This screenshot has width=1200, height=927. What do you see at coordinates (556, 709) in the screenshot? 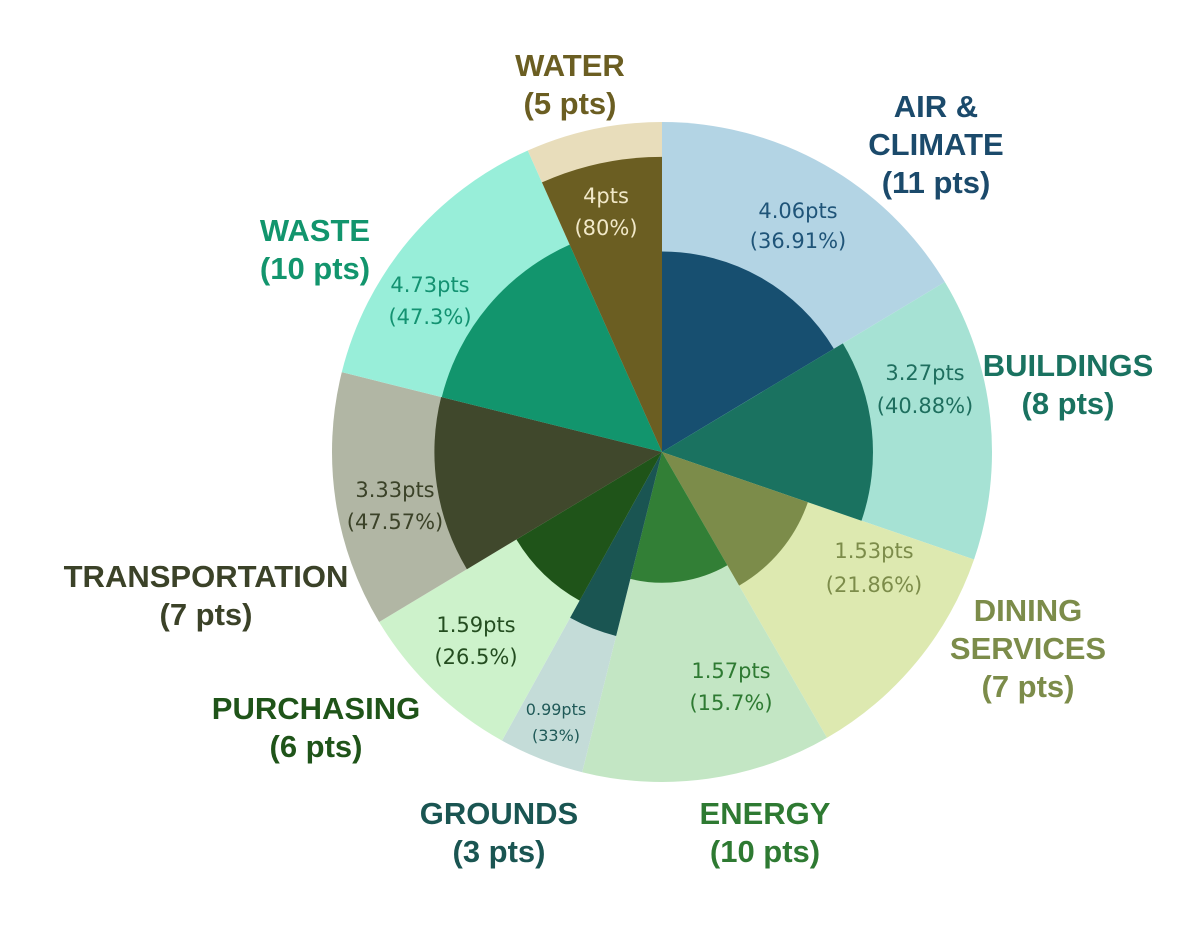
I see `value-label-grounds: 0.99pts` at bounding box center [556, 709].